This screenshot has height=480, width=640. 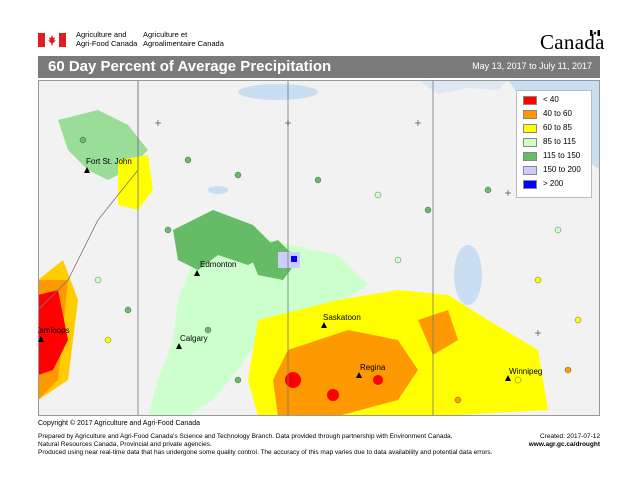 What do you see at coordinates (190, 66) in the screenshot?
I see `map-title: 60 Day Percent of Average Precipitation` at bounding box center [190, 66].